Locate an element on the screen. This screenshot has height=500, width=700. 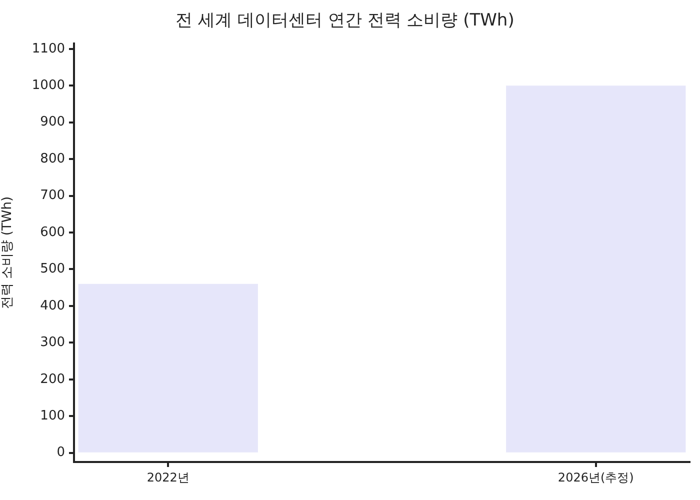
y-tick-label: 200 is located at coordinates (52, 379).